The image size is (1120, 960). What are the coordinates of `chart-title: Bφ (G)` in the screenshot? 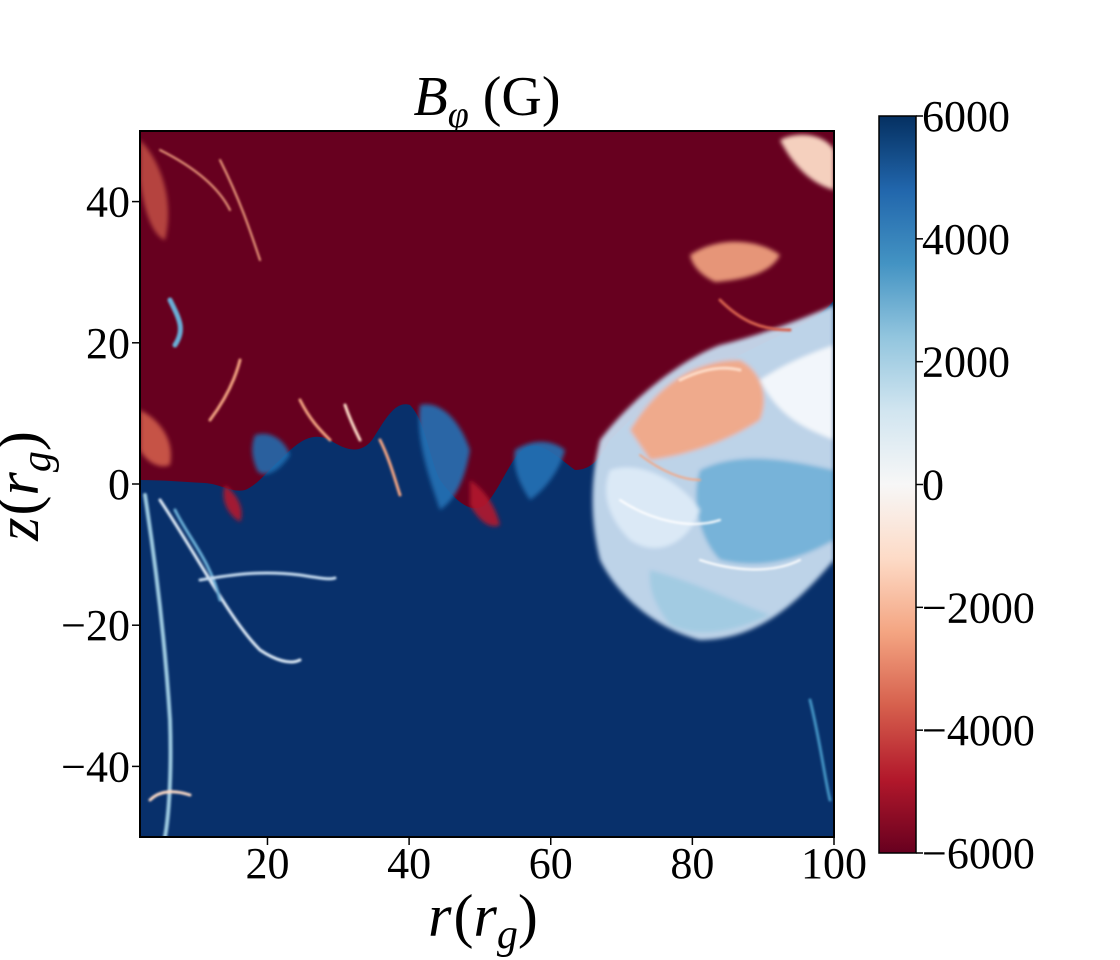 It's located at (487, 101).